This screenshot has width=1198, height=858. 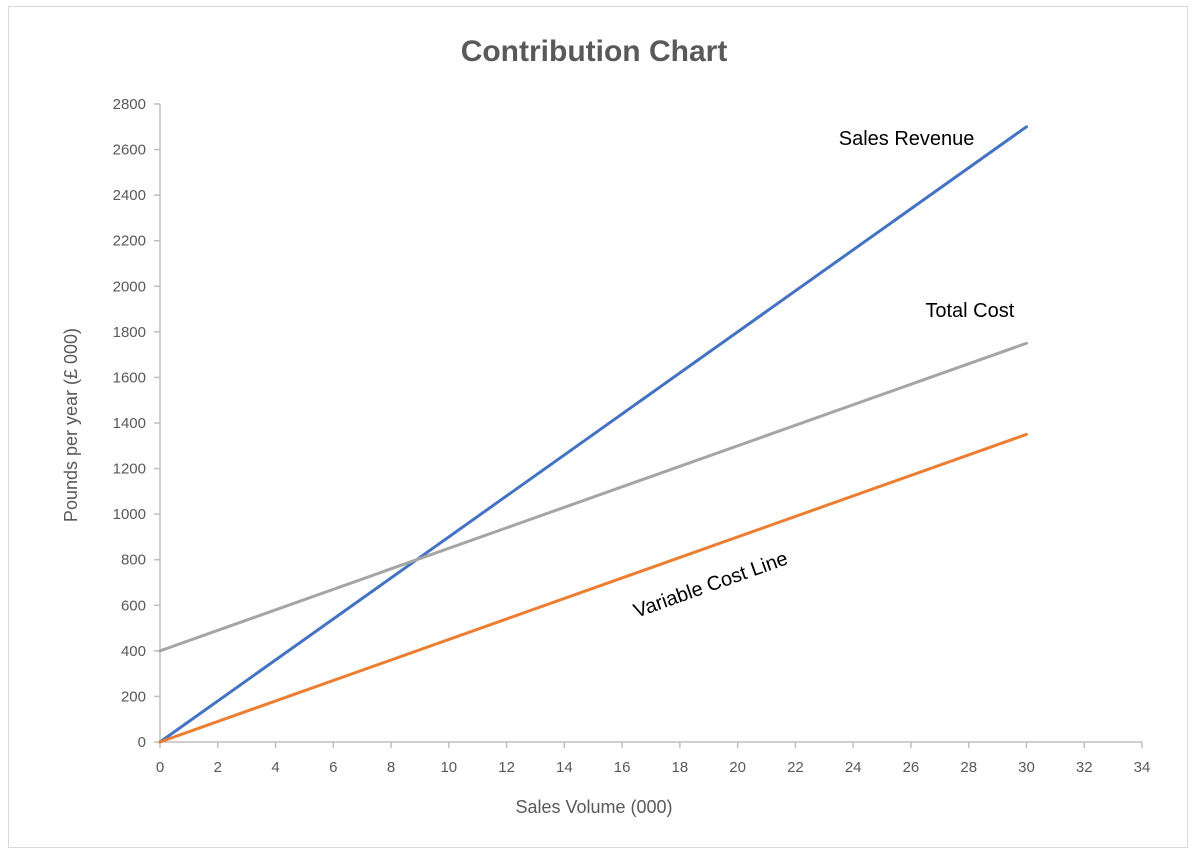 I want to click on x-tick-label: 18, so click(x=680, y=767).